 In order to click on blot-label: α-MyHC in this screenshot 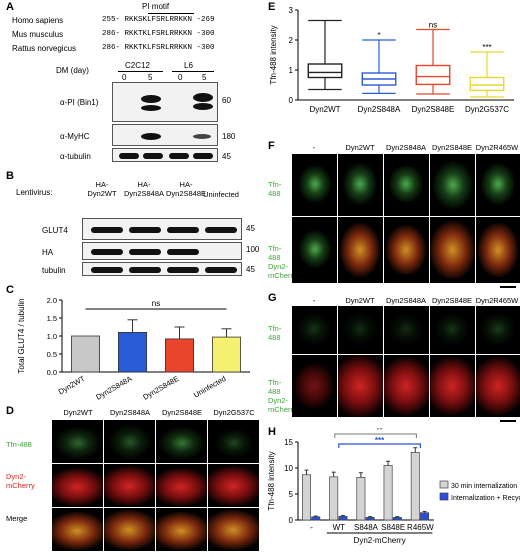, I will do `click(75, 136)`.